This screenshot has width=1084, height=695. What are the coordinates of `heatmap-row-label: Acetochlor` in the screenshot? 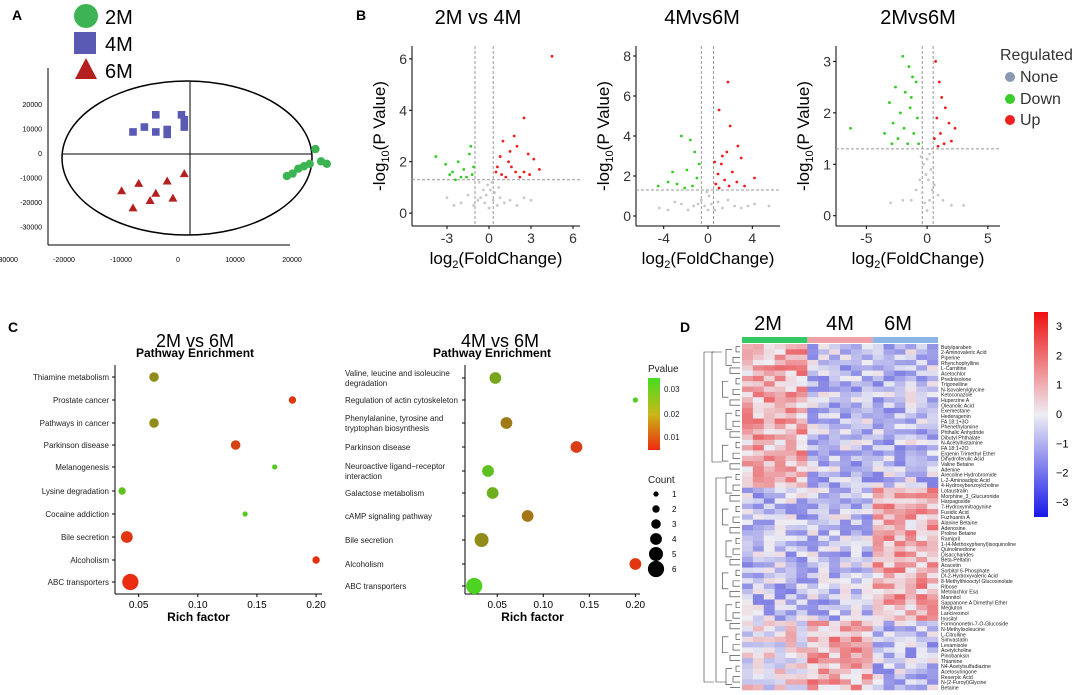 It's located at (953, 374).